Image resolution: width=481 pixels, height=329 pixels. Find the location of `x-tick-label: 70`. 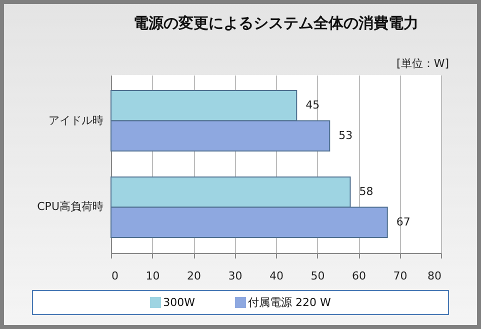

x-tick-label: 70 is located at coordinates (400, 276).